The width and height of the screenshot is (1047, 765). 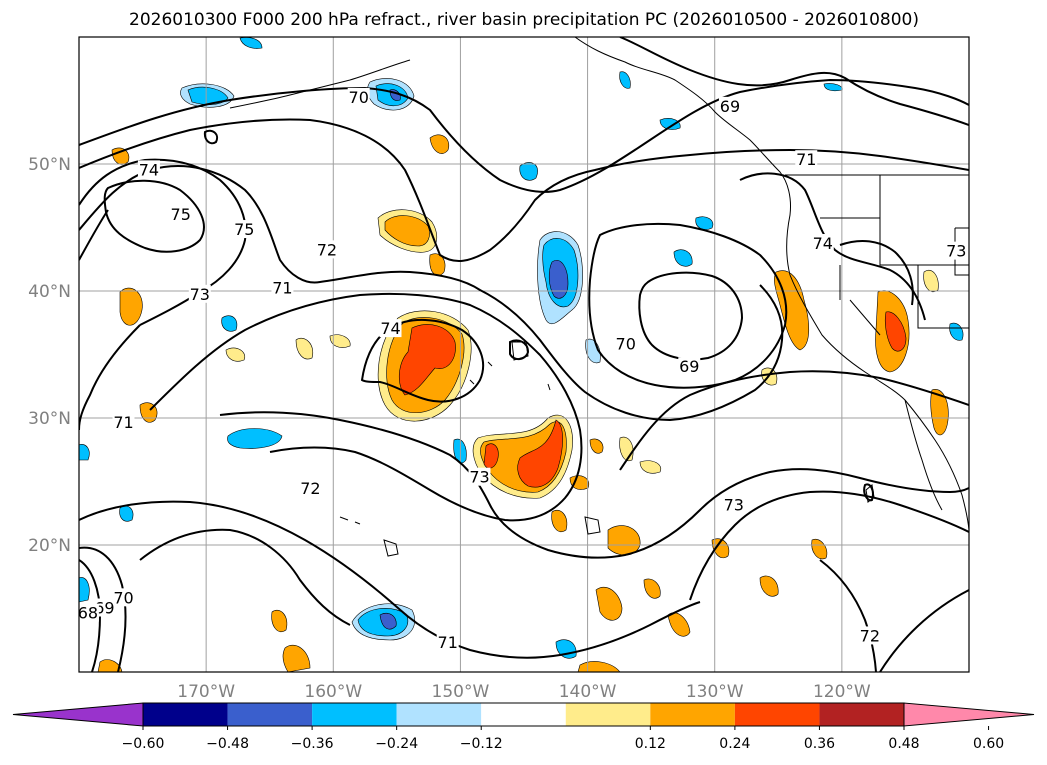 What do you see at coordinates (154, 216) in the screenshot?
I see `contour-74-75-high` at bounding box center [154, 216].